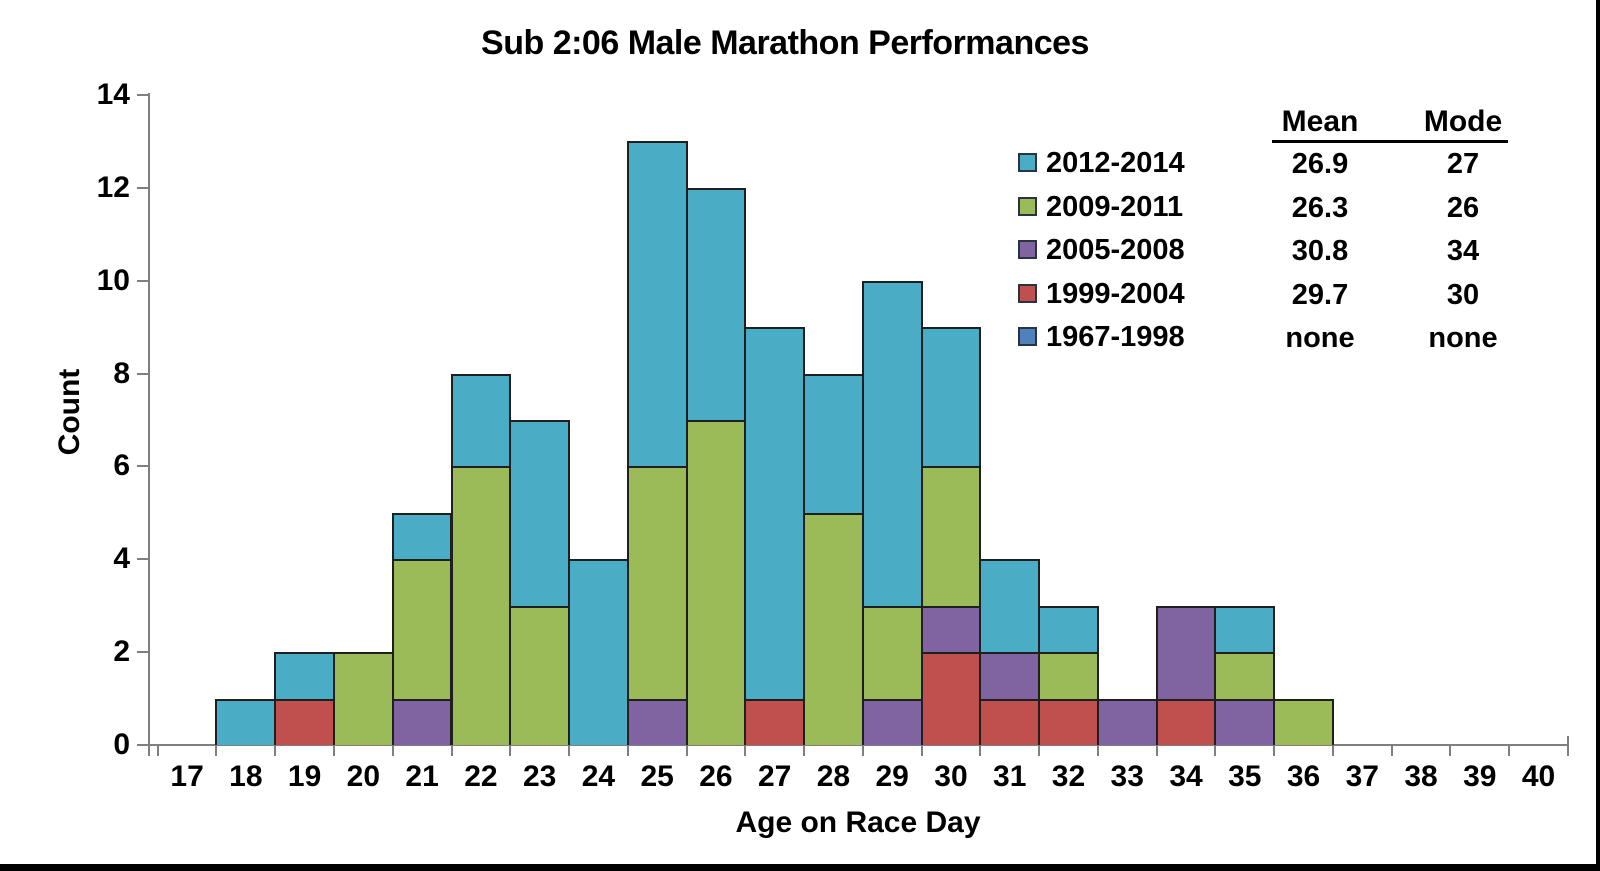 The width and height of the screenshot is (1600, 871). I want to click on x-tick-label-38: 38, so click(1421, 776).